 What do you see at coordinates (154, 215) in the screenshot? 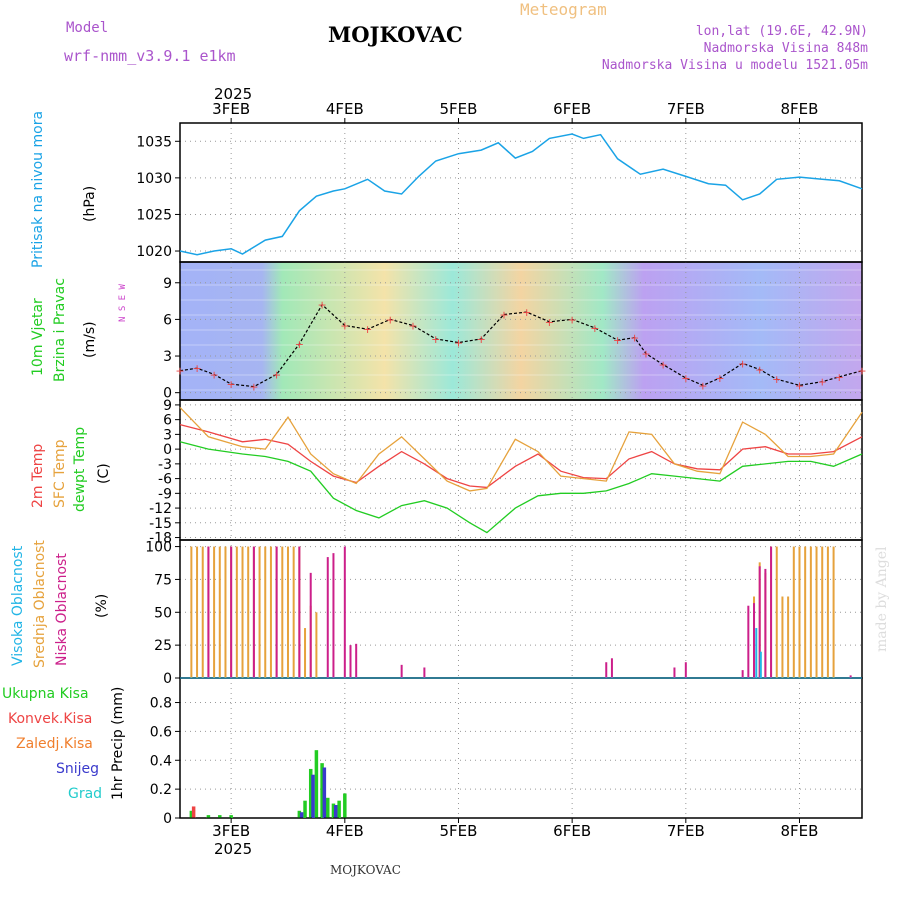
I see `y-tick-label: 1025` at bounding box center [154, 215].